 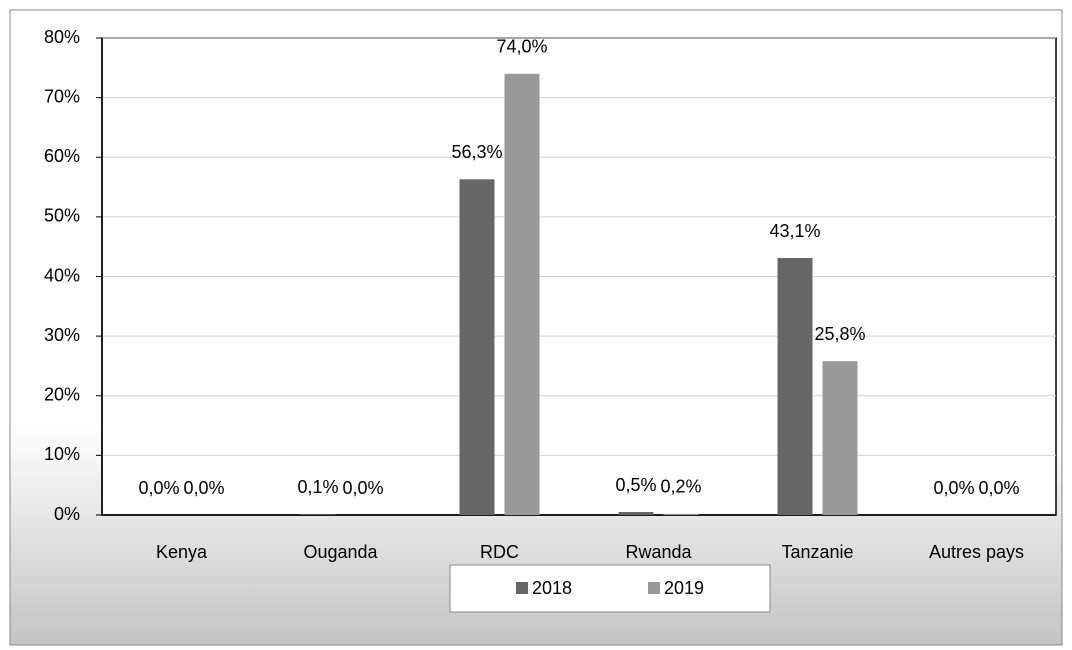 What do you see at coordinates (817, 552) in the screenshot?
I see `x-tick-label: Tanzanie` at bounding box center [817, 552].